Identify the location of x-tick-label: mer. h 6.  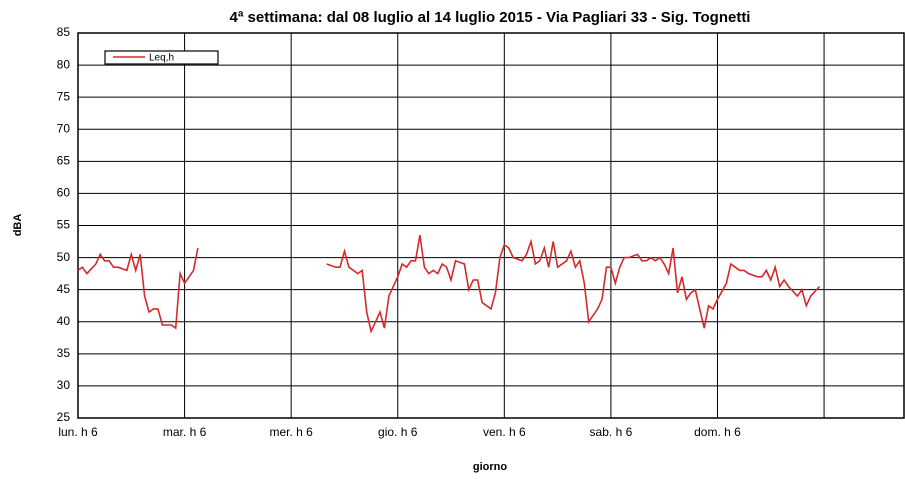
(291, 432).